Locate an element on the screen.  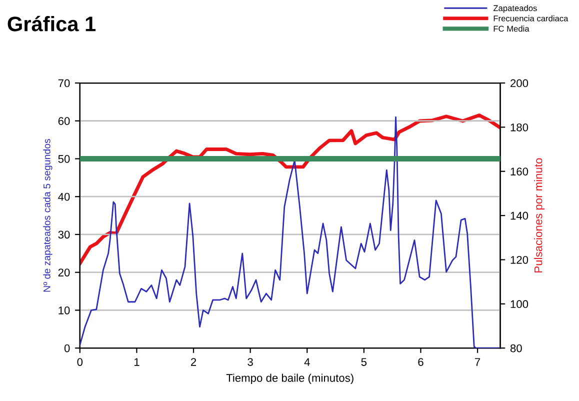
y-tick-label: 10 is located at coordinates (64, 310).